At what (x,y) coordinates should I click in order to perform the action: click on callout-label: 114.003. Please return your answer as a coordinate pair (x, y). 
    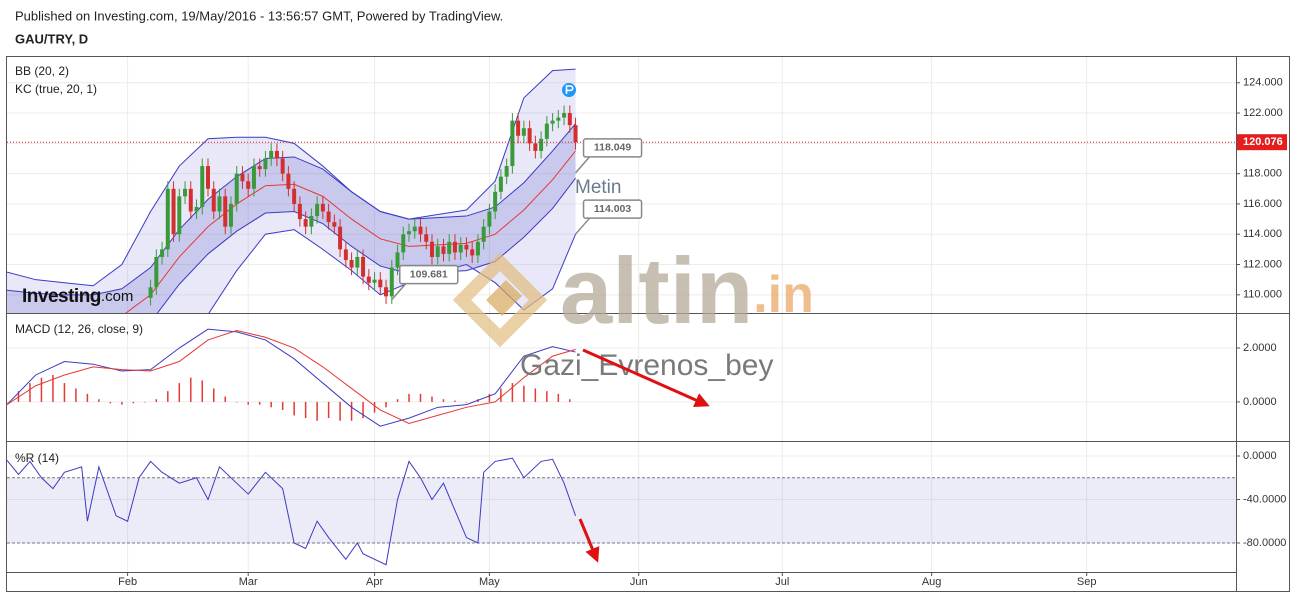
    Looking at the image, I should click on (613, 209).